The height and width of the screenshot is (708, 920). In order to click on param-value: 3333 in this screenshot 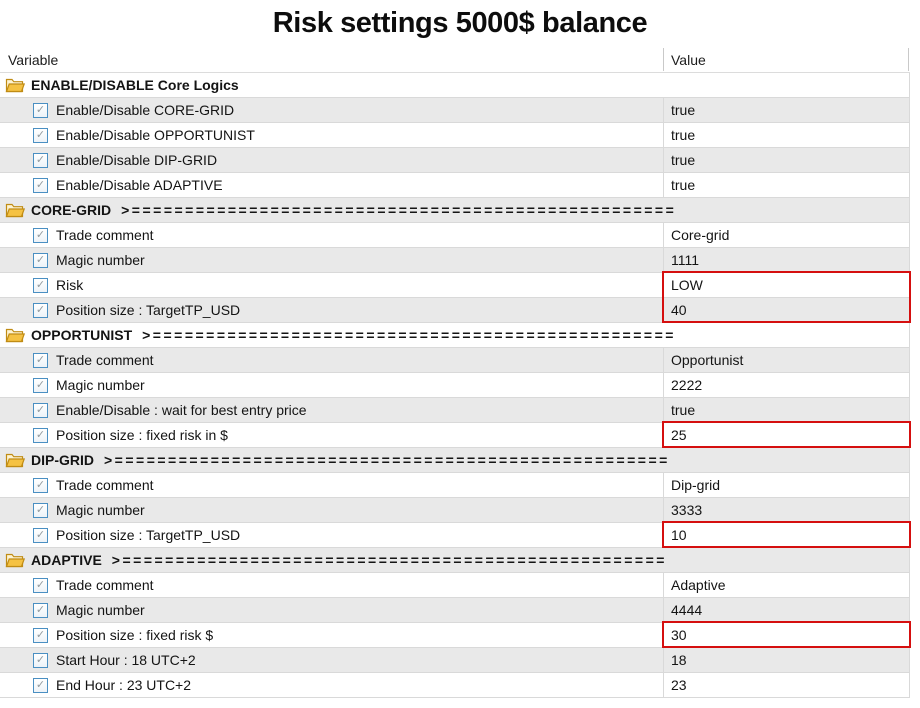, I will do `click(786, 510)`.